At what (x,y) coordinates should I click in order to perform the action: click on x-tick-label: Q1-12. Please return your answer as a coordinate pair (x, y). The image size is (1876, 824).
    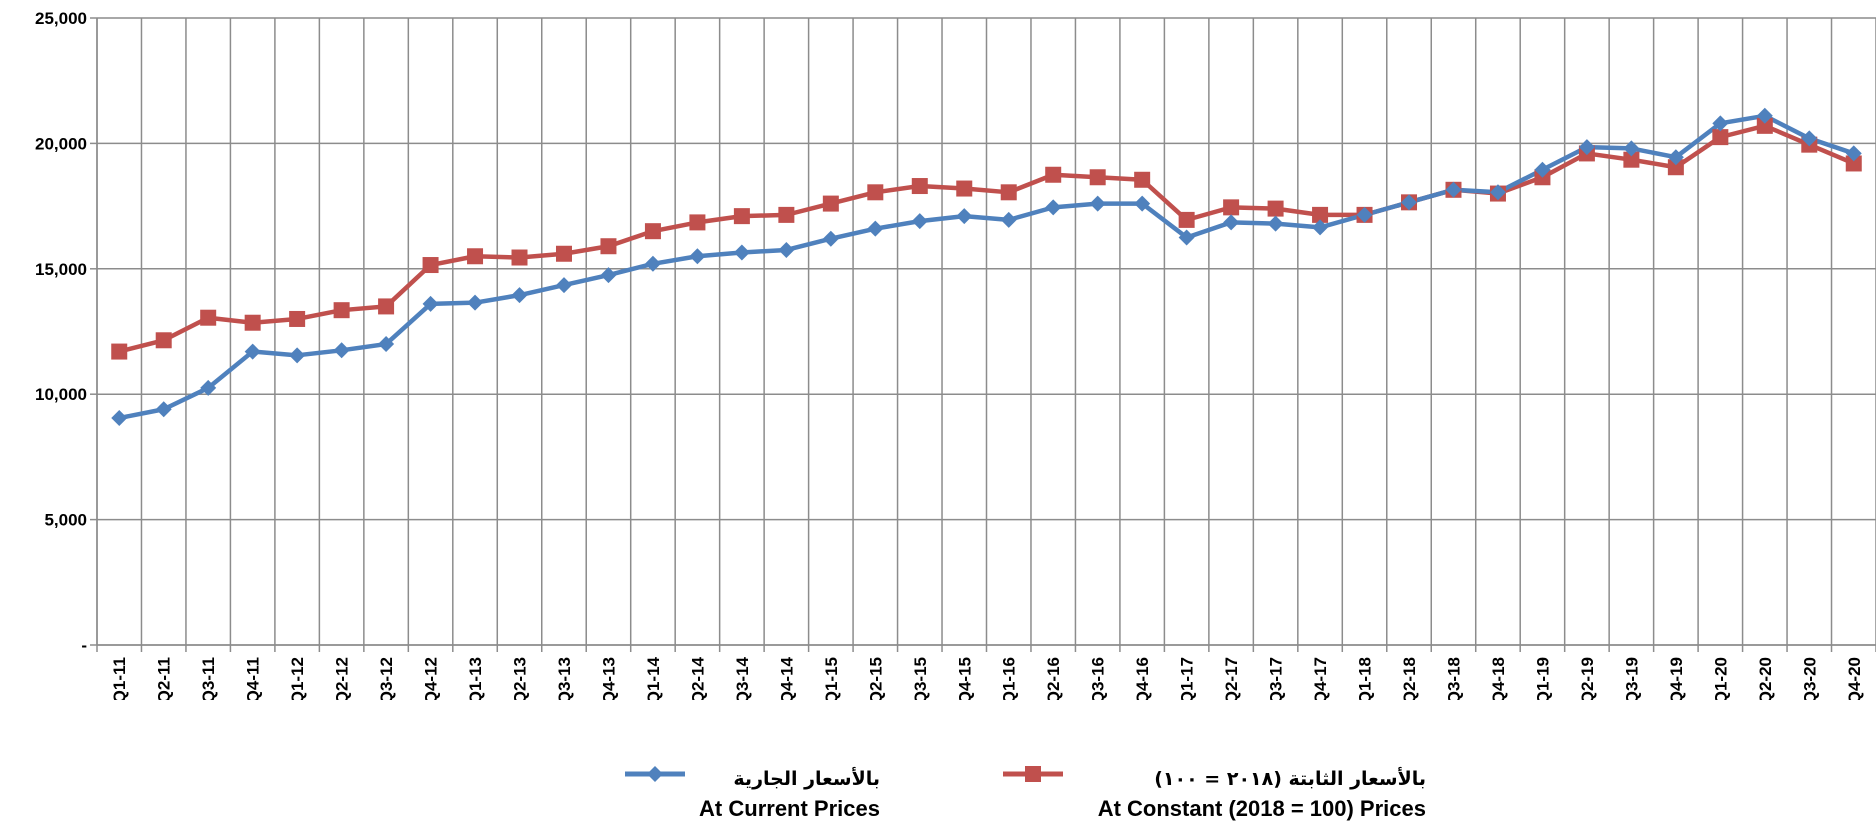
    Looking at the image, I should click on (297, 678).